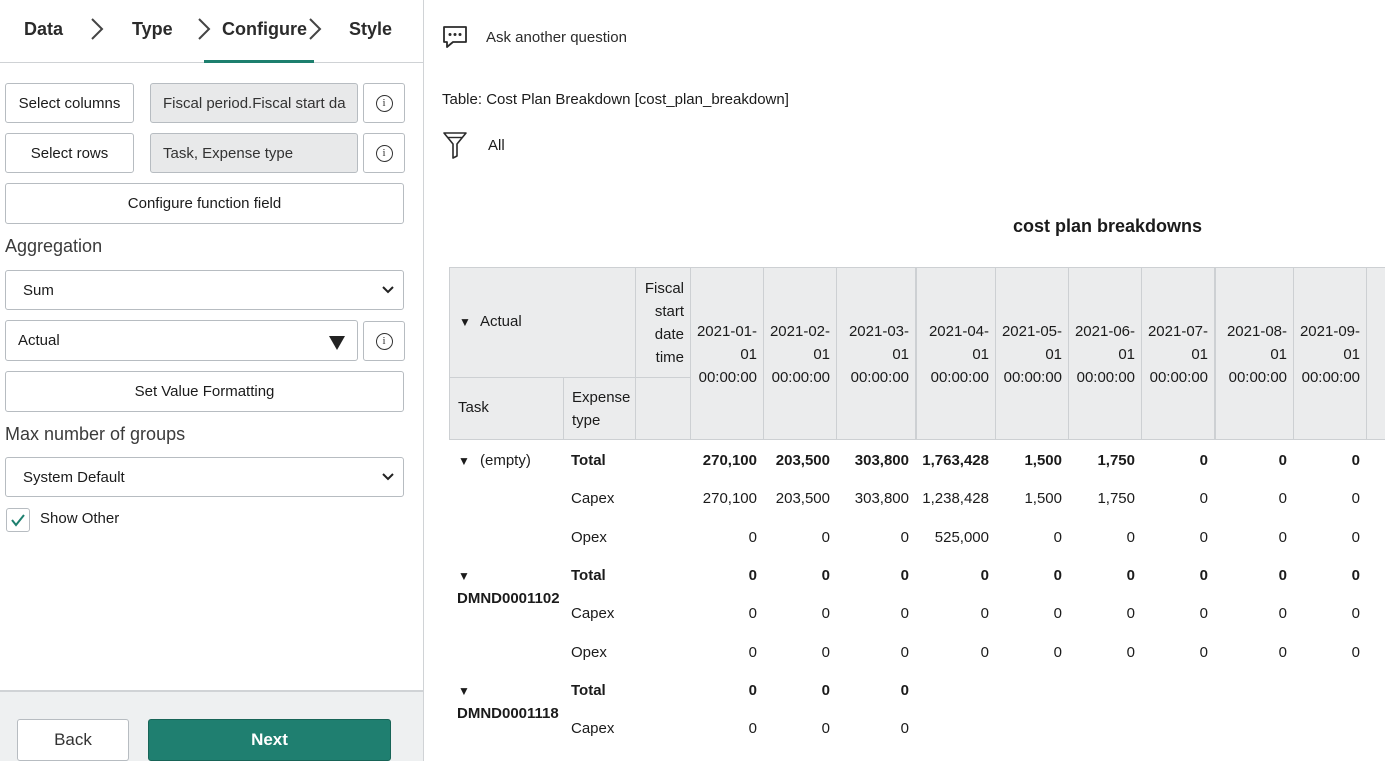 The image size is (1385, 761). I want to click on pivot-task-header: Task, so click(506, 409).